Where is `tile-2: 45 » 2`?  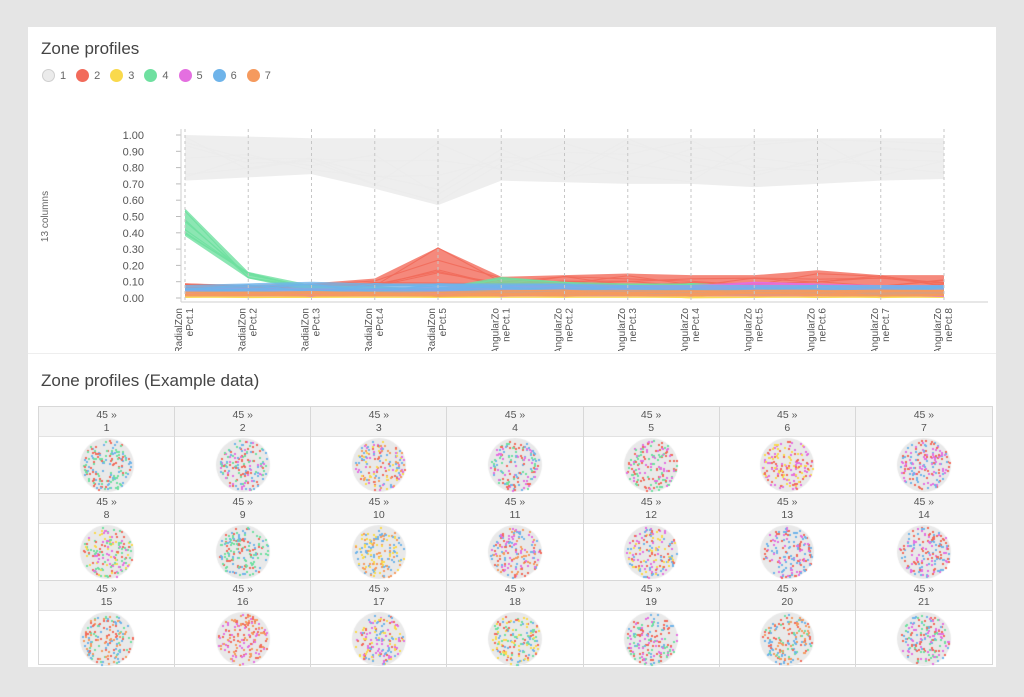 tile-2: 45 » 2 is located at coordinates (243, 450).